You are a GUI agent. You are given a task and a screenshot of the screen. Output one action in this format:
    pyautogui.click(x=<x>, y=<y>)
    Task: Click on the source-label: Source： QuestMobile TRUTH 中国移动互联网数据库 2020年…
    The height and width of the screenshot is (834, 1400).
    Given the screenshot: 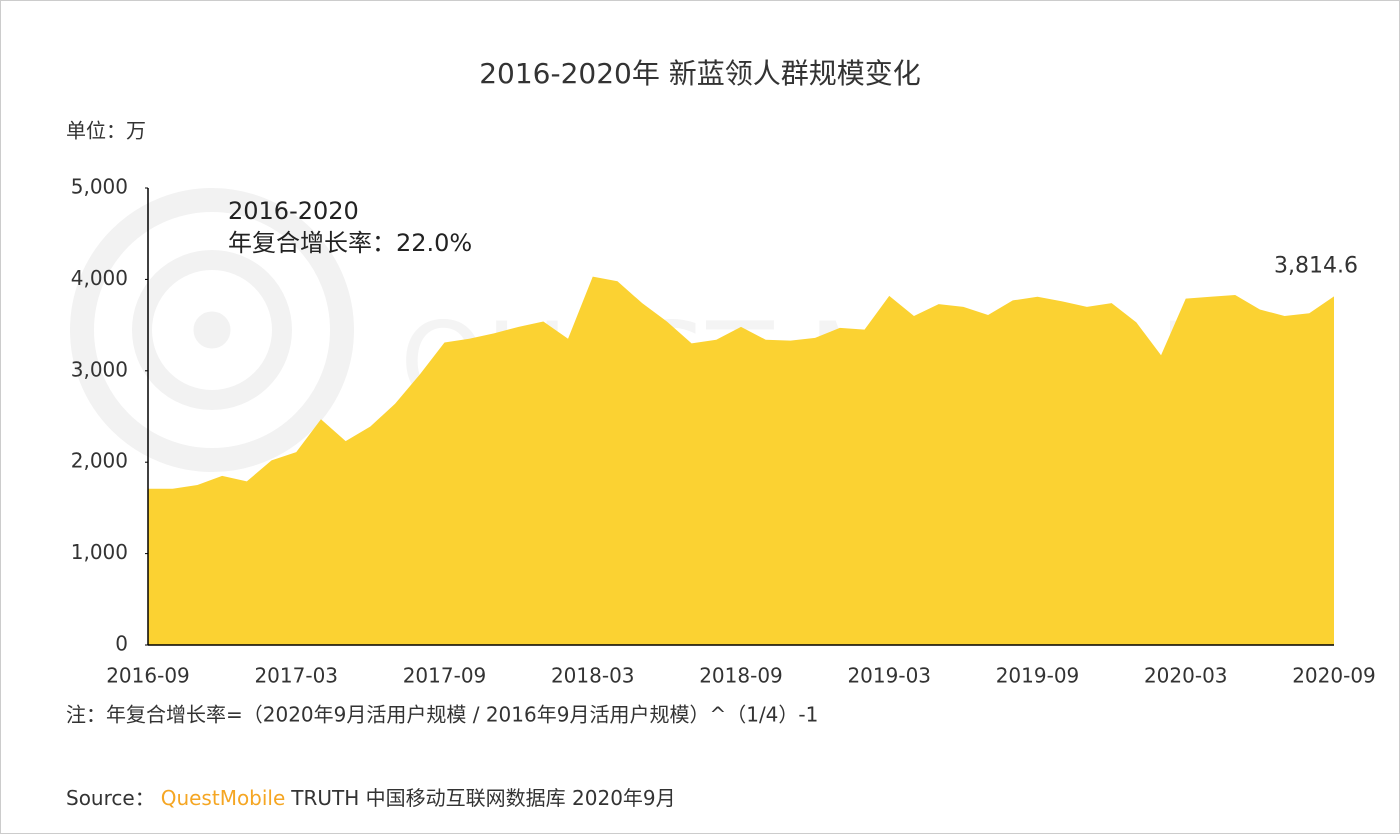 What is the action you would take?
    pyautogui.click(x=371, y=798)
    